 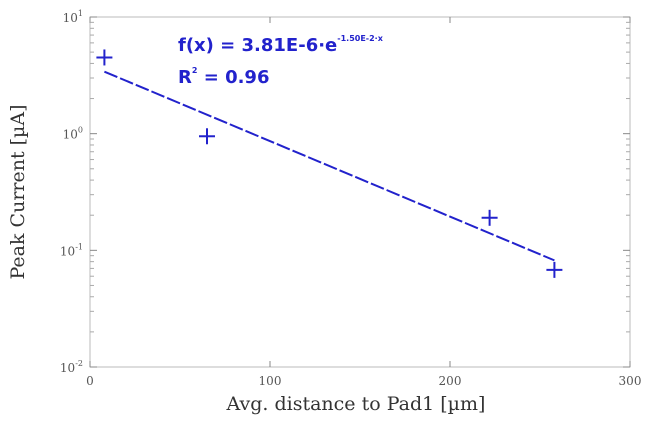 I want to click on r2-annotation: R2 = 0.96, so click(x=223, y=77).